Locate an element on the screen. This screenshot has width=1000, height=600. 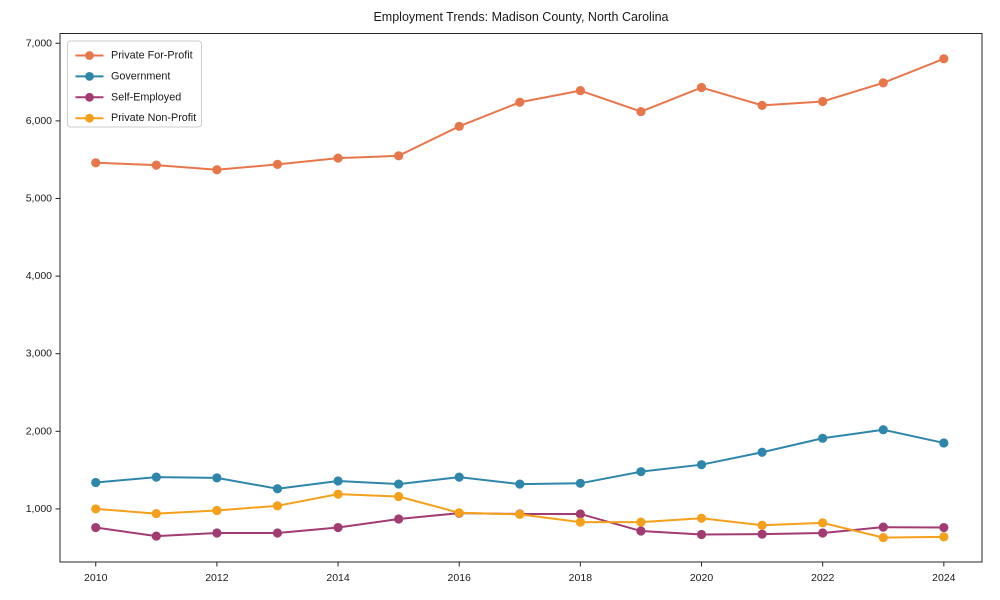
y-tick-label: 2,000 is located at coordinates (39, 431).